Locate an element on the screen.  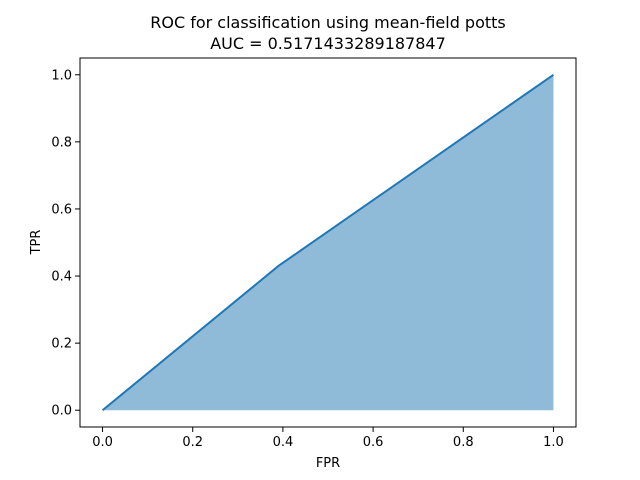
y-axis-label: TPR is located at coordinates (36, 243).